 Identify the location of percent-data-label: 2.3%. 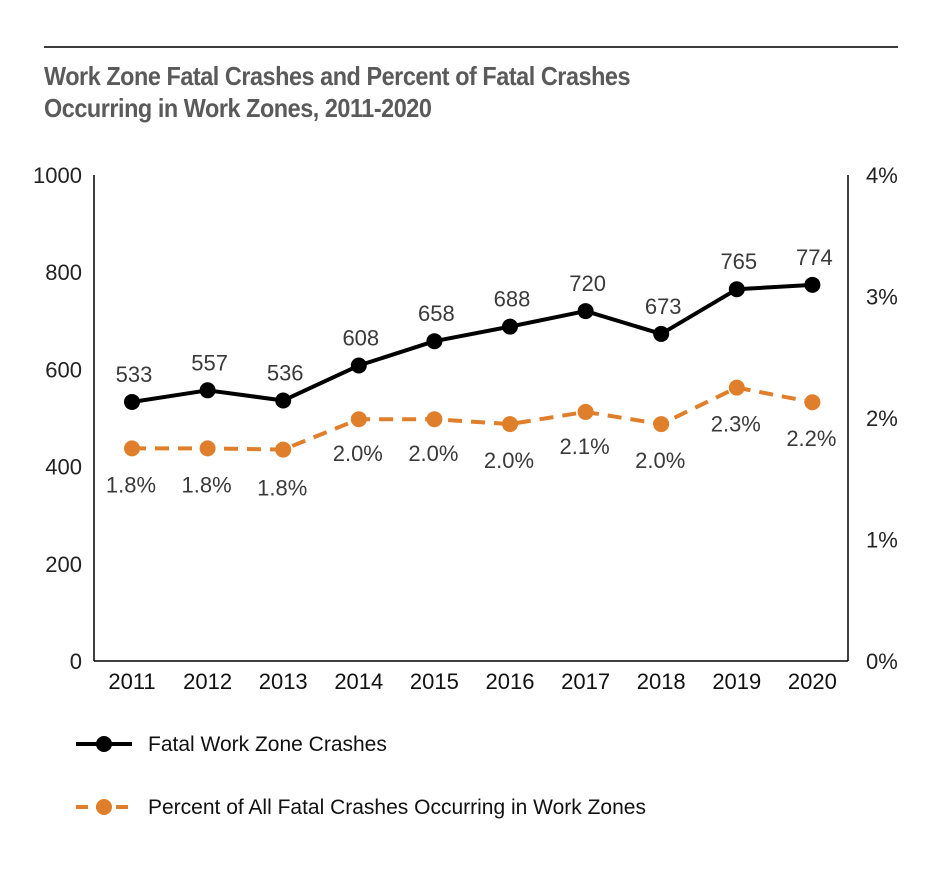
(736, 424).